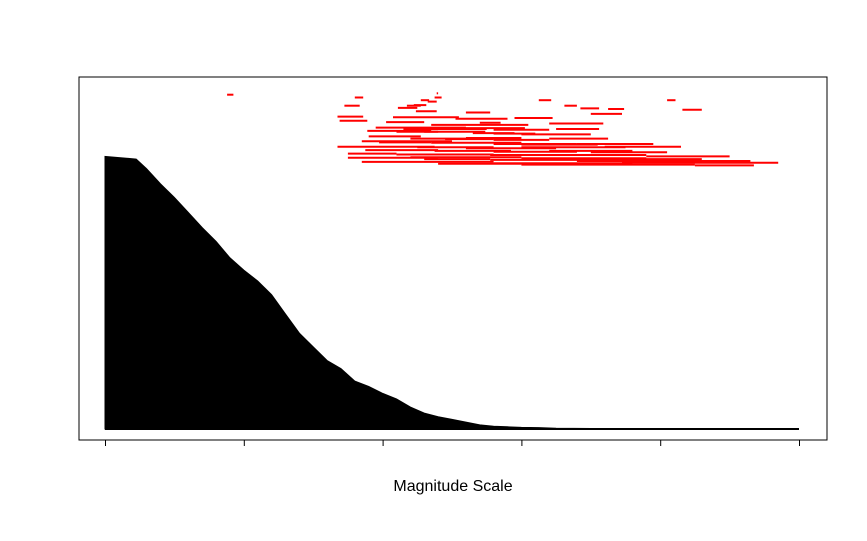 The width and height of the screenshot is (867, 541). Describe the element at coordinates (503, 129) in the screenshot. I see `interval-series` at that location.